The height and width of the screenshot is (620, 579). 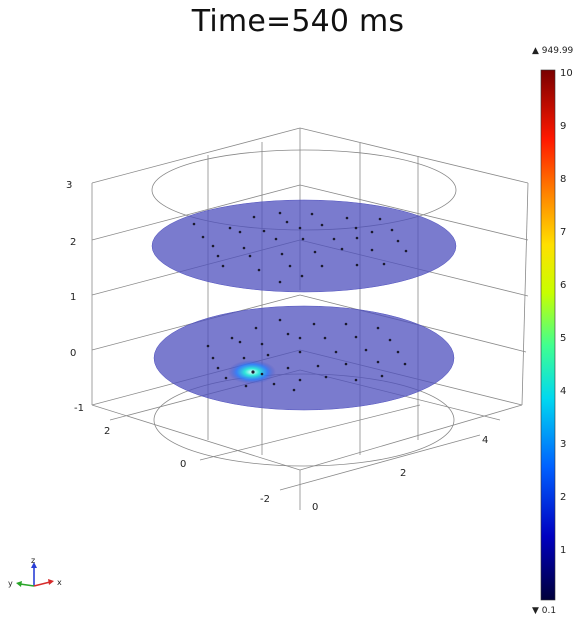 I want to click on colorbar-gradient, so click(x=548, y=335).